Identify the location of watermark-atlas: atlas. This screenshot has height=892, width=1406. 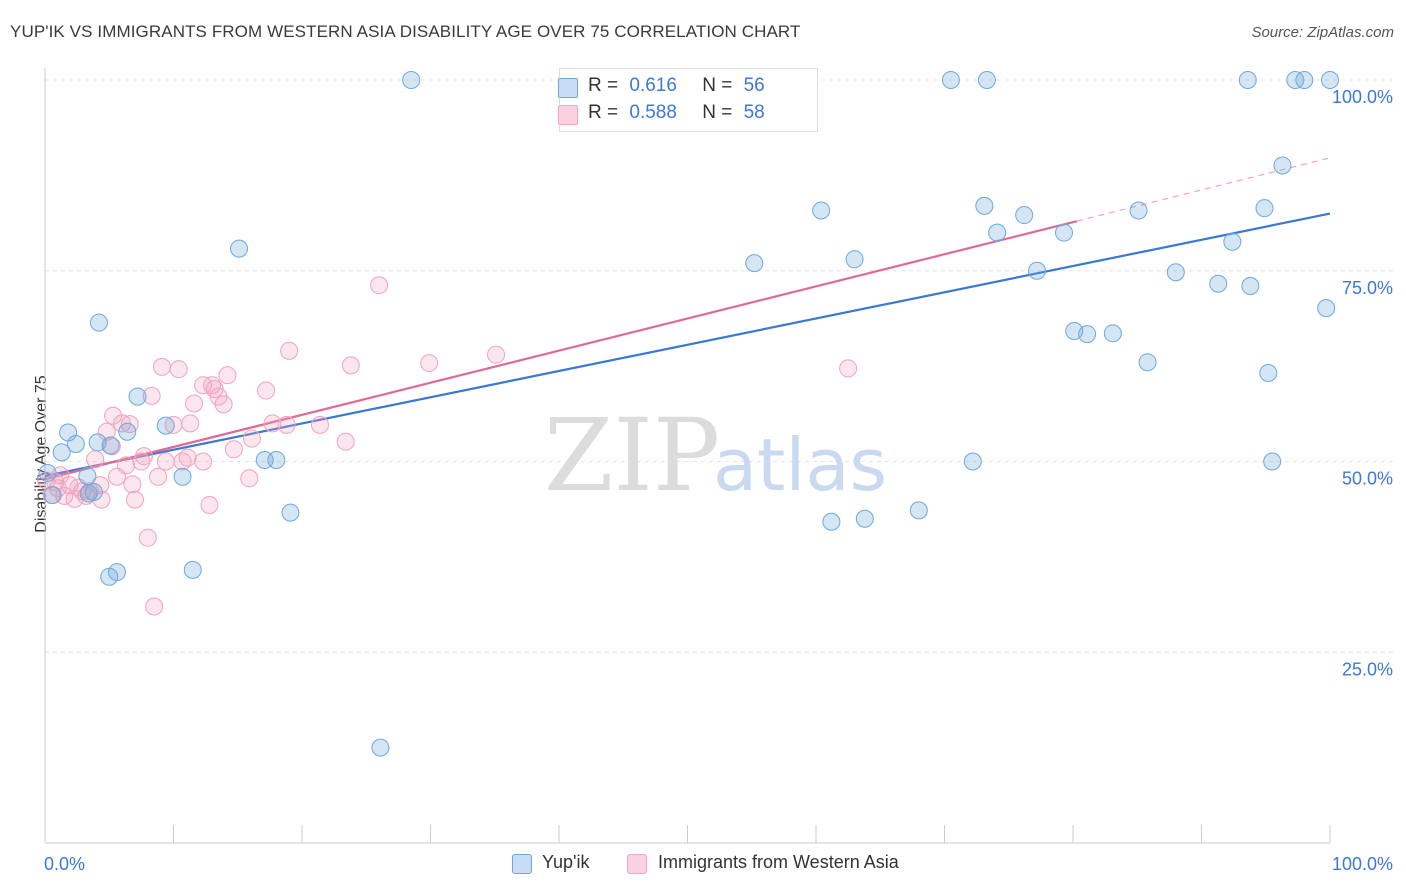
(800, 465).